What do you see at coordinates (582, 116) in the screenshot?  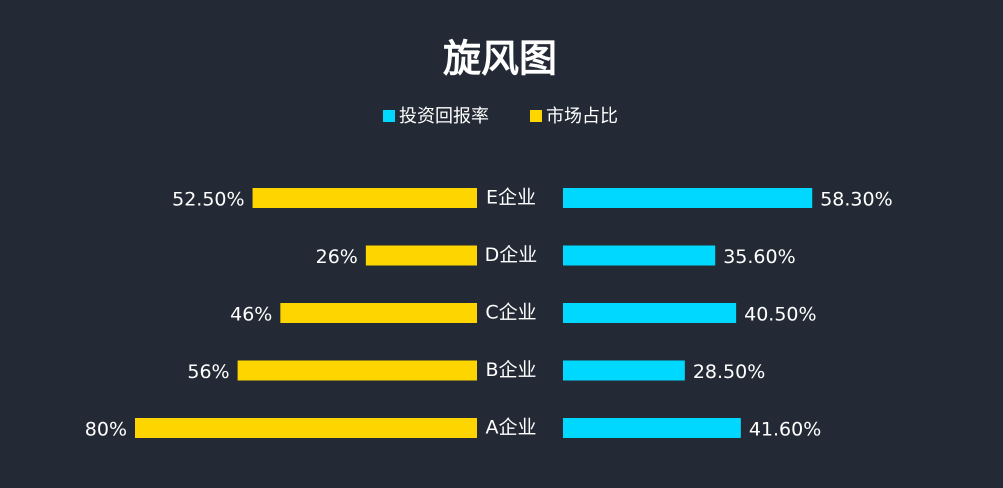 I see `legend-label: 市场占比` at bounding box center [582, 116].